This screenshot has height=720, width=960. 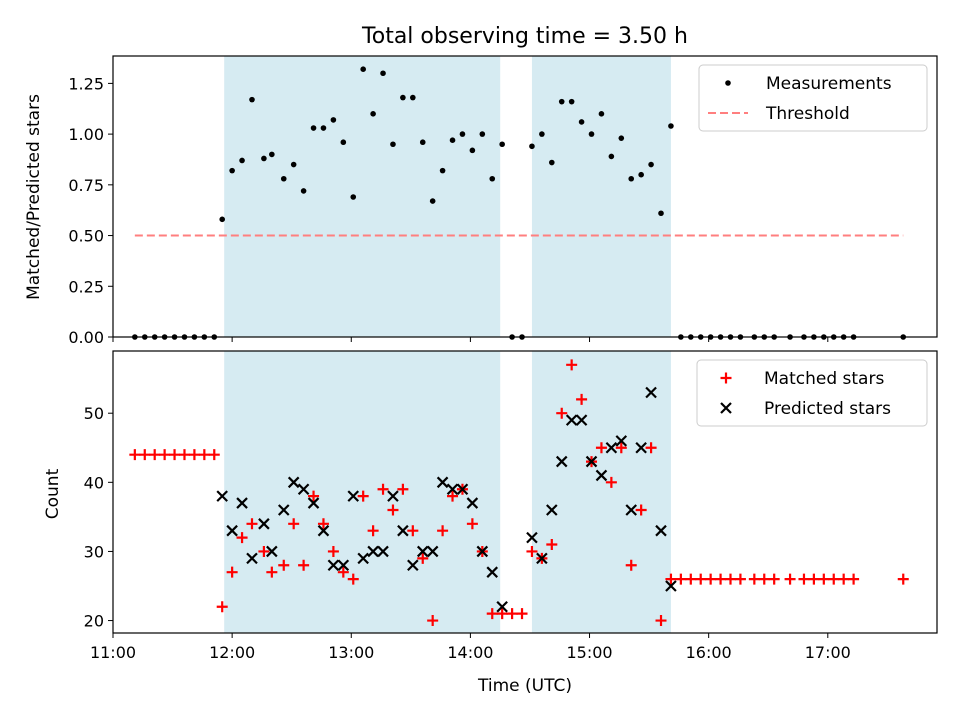 I want to click on bottom-y-tick-label: 20, so click(x=94, y=621).